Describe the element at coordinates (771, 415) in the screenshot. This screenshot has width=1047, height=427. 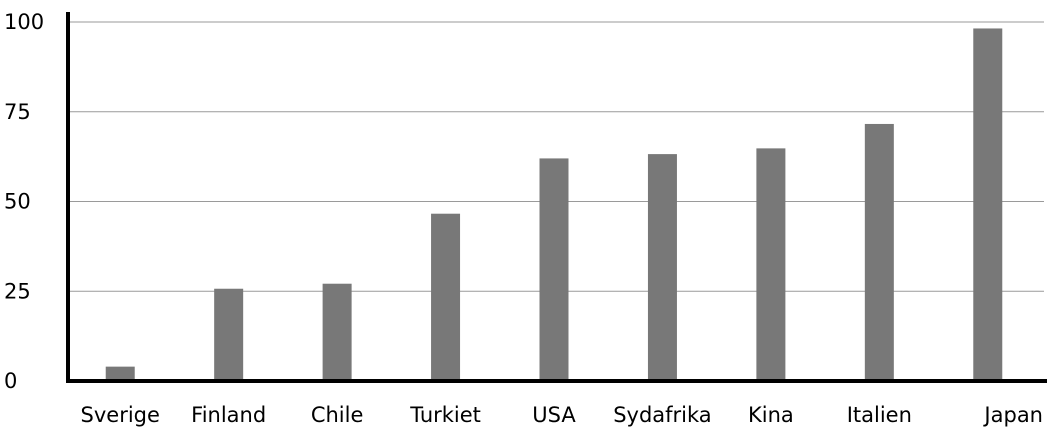
I see `x-tick-label: Kina` at that location.